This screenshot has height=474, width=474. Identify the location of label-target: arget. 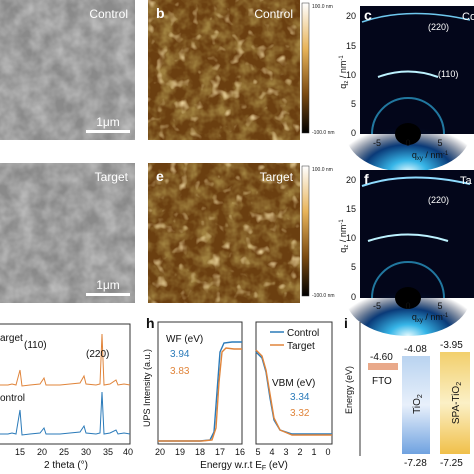
(11, 338).